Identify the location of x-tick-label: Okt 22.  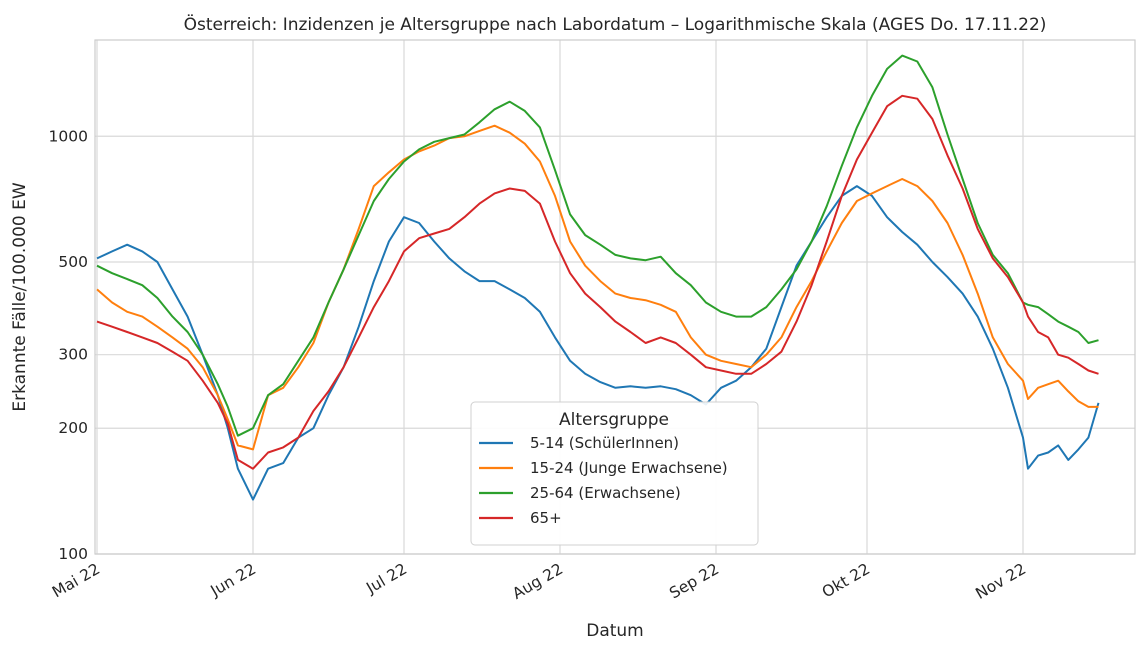
(846, 581).